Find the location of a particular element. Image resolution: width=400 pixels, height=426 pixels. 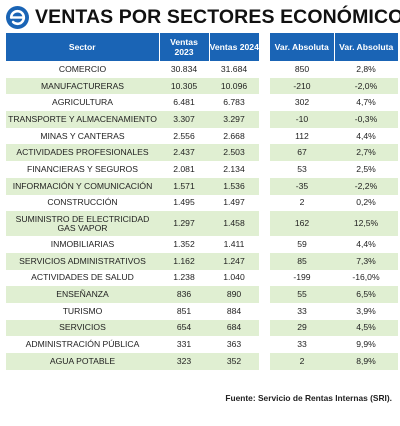

var-porcentual-cell: -0,3% is located at coordinates (366, 119).